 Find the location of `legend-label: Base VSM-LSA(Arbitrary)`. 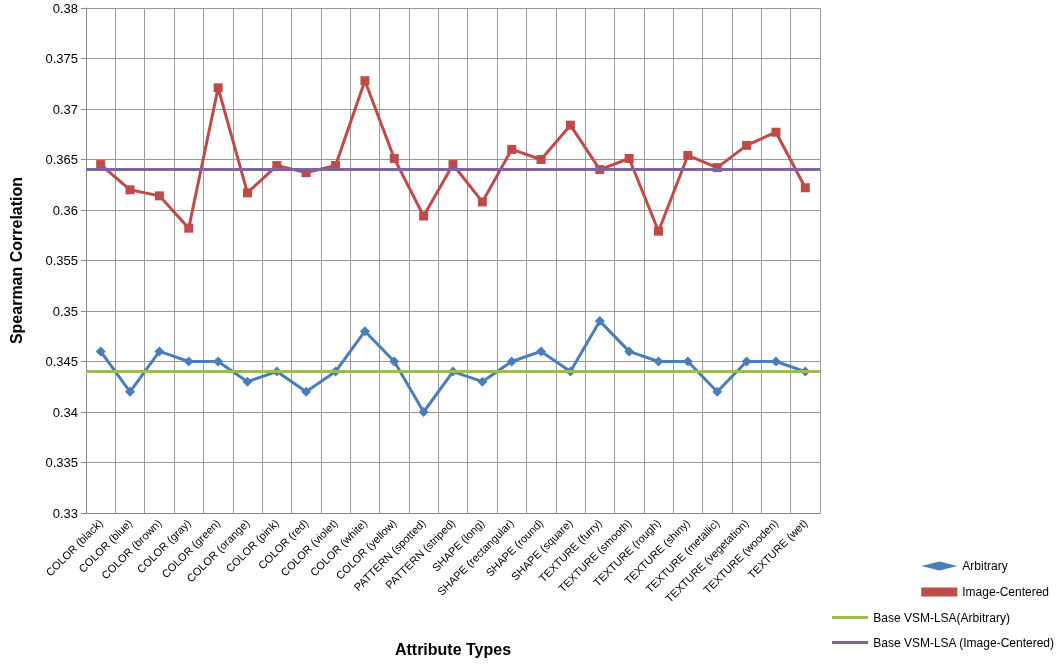

legend-label: Base VSM-LSA(Arbitrary) is located at coordinates (941, 617).